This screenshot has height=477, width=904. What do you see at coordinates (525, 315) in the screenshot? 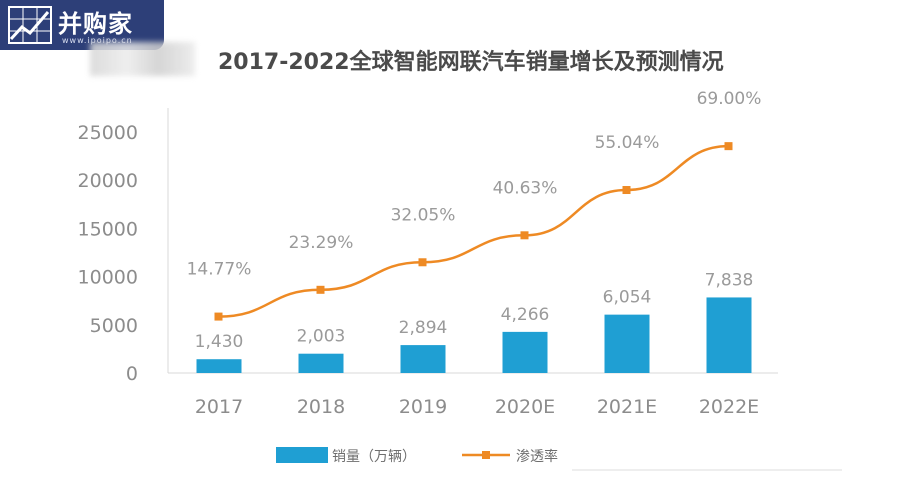
I see `bar-value-label: 4,266` at bounding box center [525, 315].